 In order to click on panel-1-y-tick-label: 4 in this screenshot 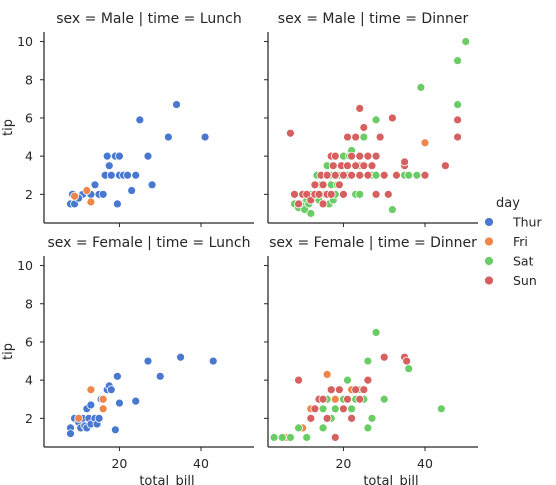, I will do `click(29, 156)`.